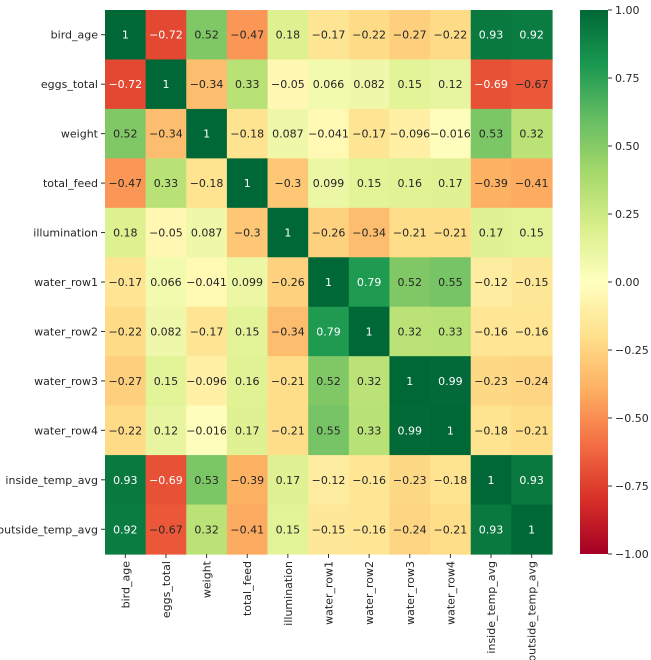 The height and width of the screenshot is (660, 651). I want to click on cell-value-label: 0.18, so click(288, 35).